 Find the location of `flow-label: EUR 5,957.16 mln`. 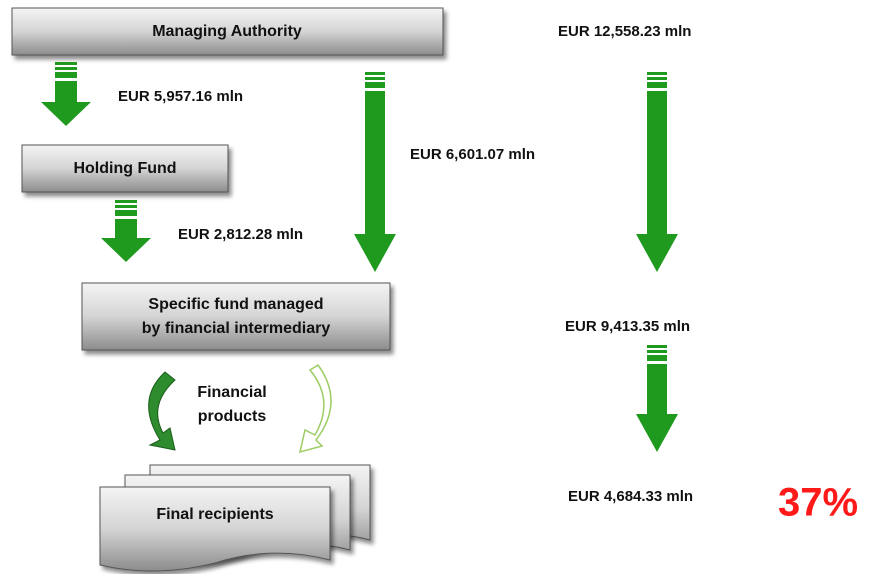

flow-label: EUR 5,957.16 mln is located at coordinates (180, 96).